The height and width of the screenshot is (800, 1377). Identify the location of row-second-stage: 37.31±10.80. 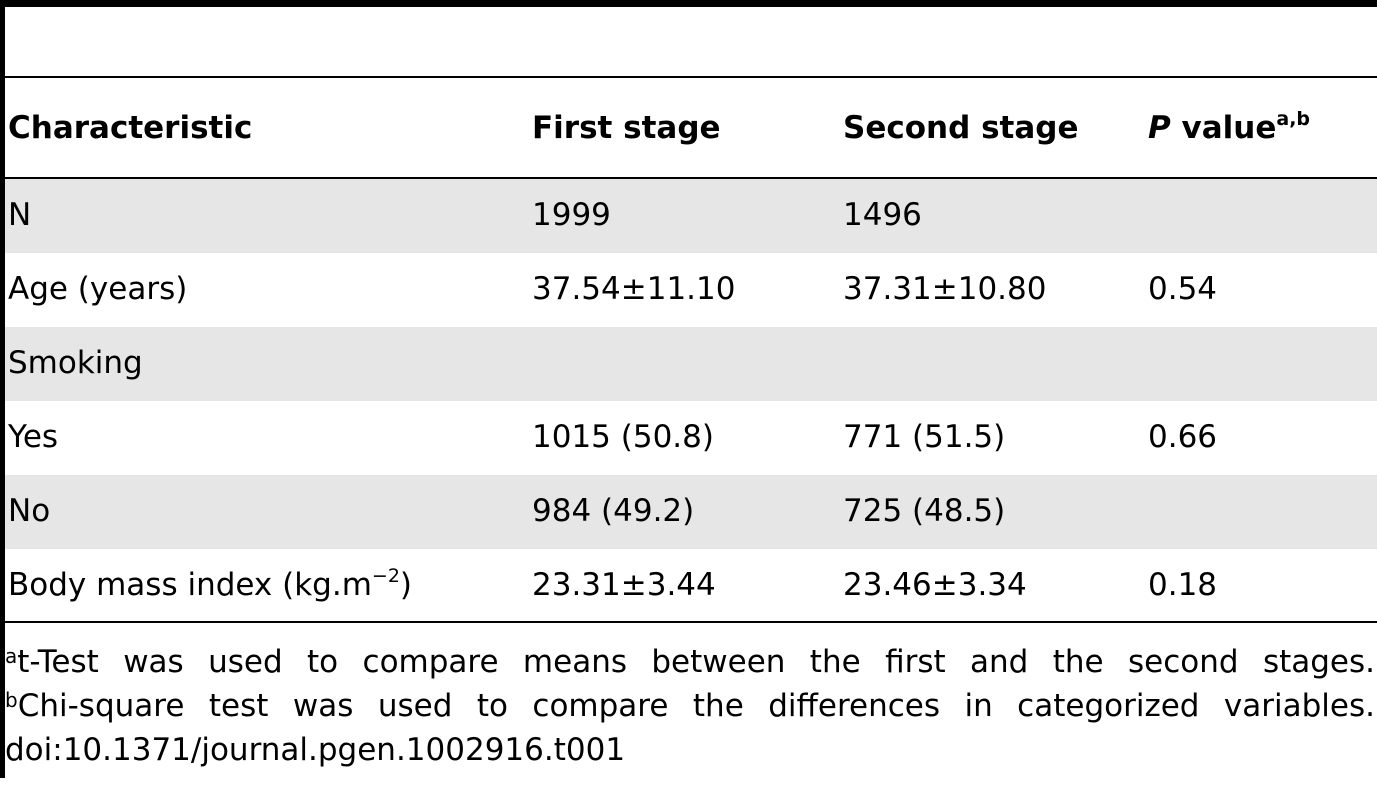
(945, 289).